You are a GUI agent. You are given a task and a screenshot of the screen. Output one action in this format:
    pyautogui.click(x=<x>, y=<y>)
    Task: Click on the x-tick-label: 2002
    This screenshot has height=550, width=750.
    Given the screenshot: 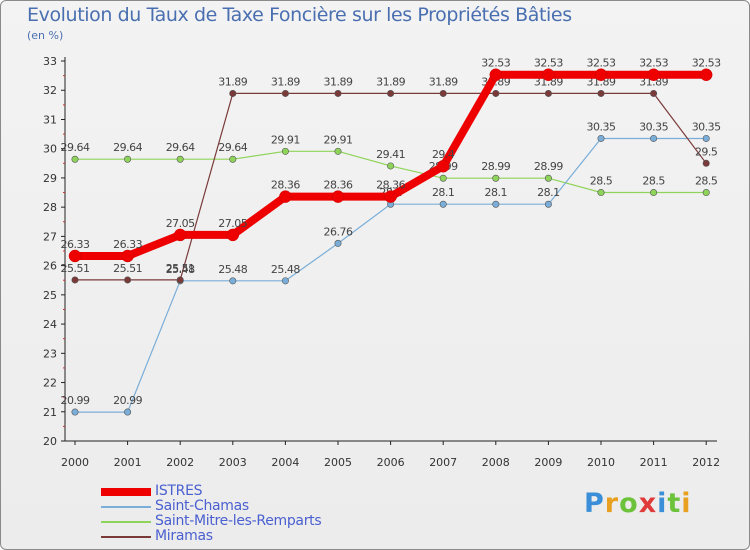 What is the action you would take?
    pyautogui.click(x=180, y=462)
    